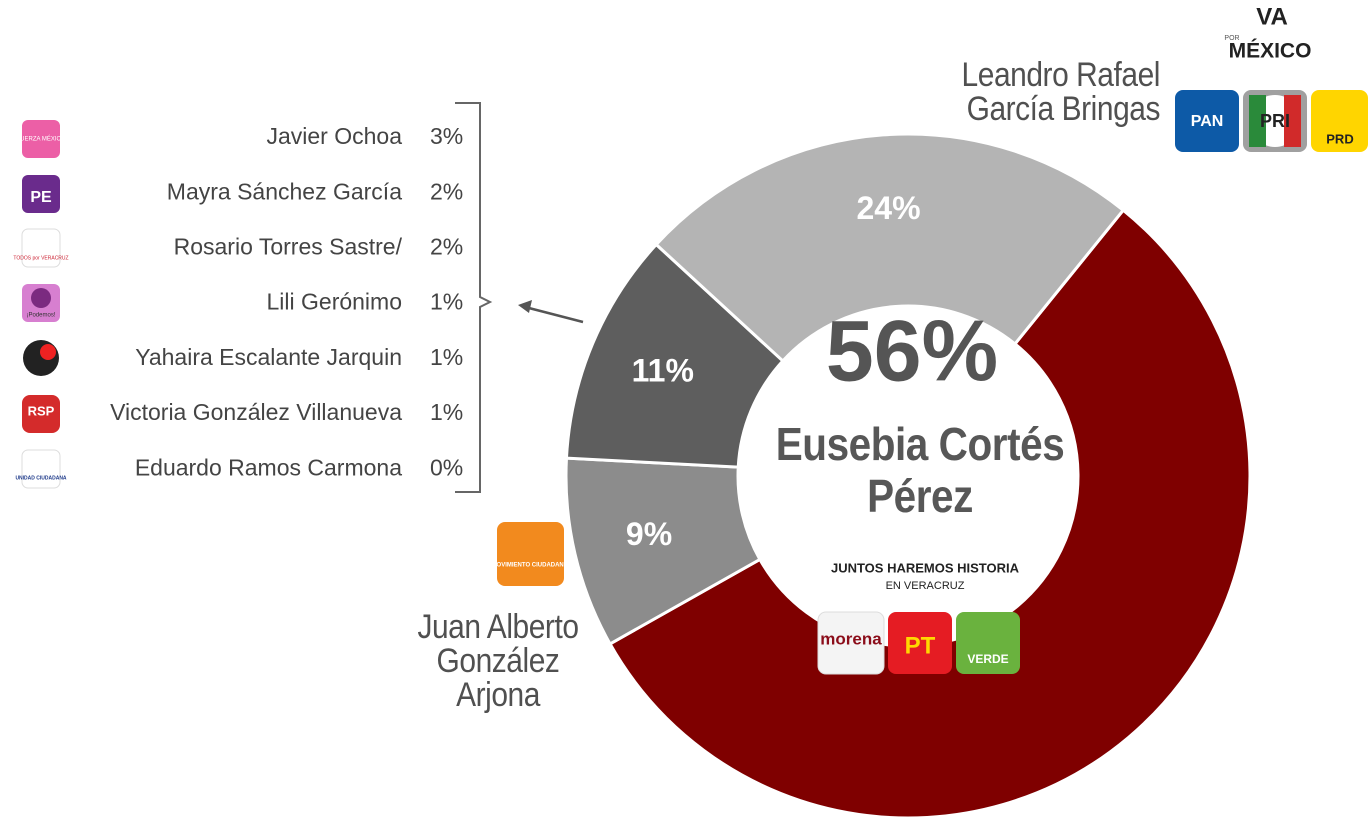 This screenshot has width=1368, height=821. I want to click on pe-text: PE, so click(41, 197).